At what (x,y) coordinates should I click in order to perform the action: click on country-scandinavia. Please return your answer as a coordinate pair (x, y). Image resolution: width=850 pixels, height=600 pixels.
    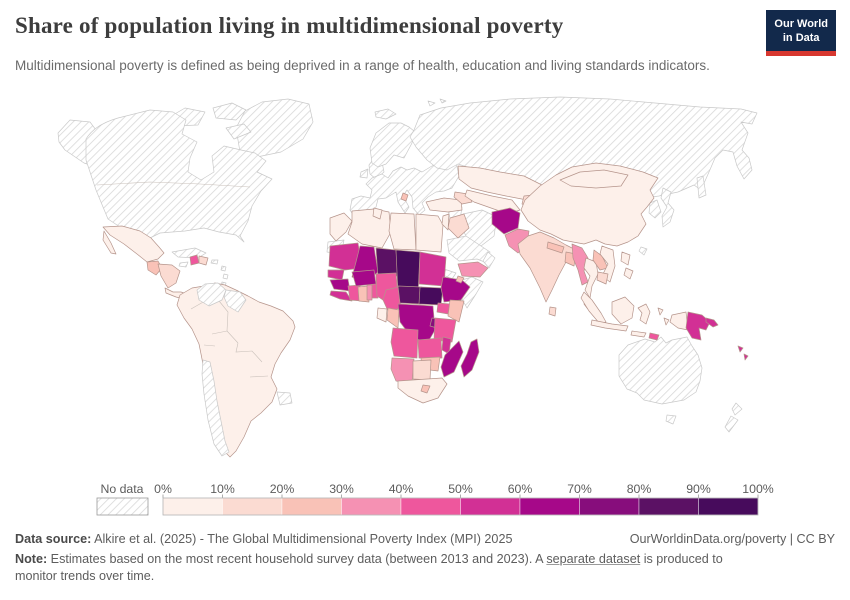
    Looking at the image, I should click on (392, 145).